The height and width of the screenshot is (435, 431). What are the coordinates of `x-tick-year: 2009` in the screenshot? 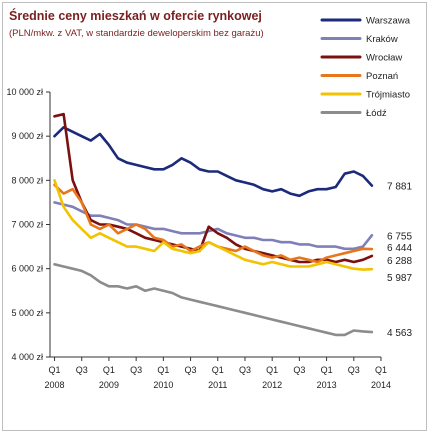 It's located at (109, 385).